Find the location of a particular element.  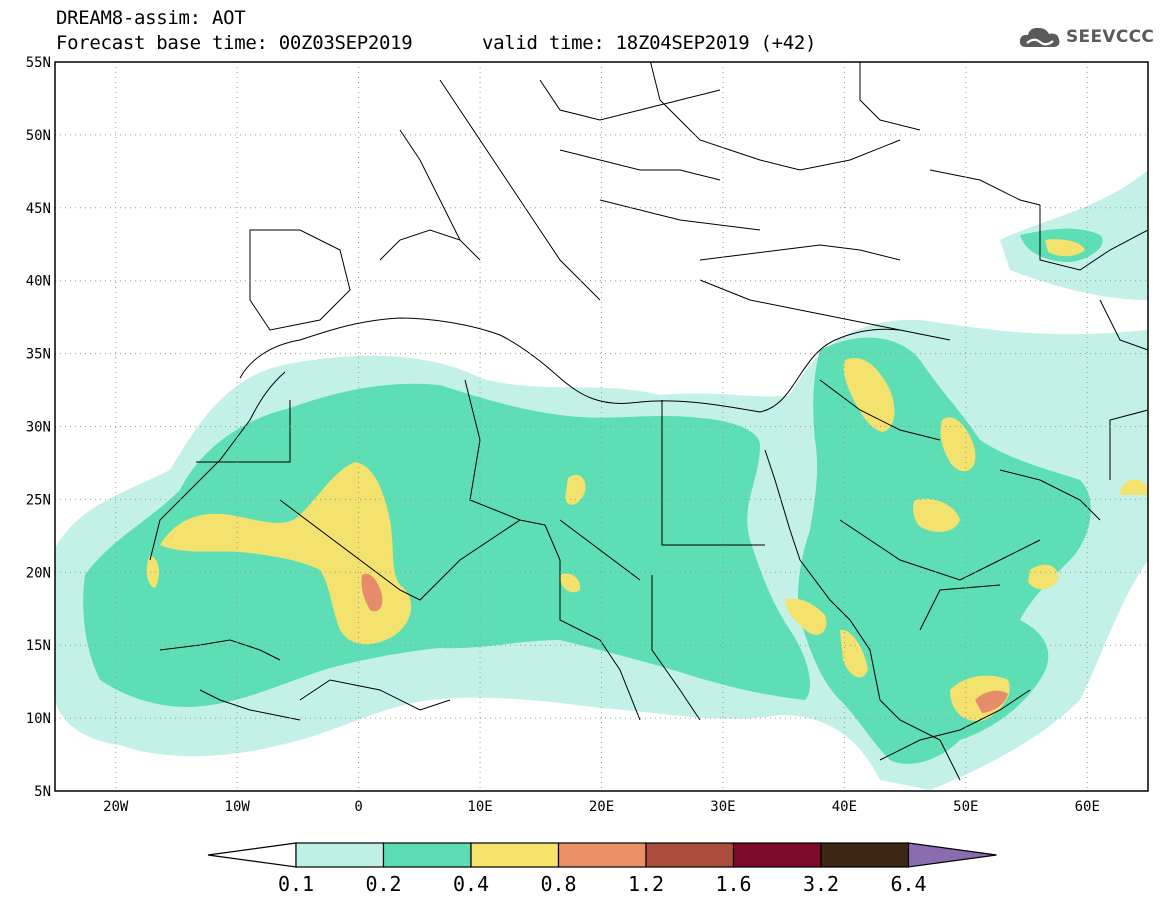

lon-tick-label: 20E is located at coordinates (601, 807).